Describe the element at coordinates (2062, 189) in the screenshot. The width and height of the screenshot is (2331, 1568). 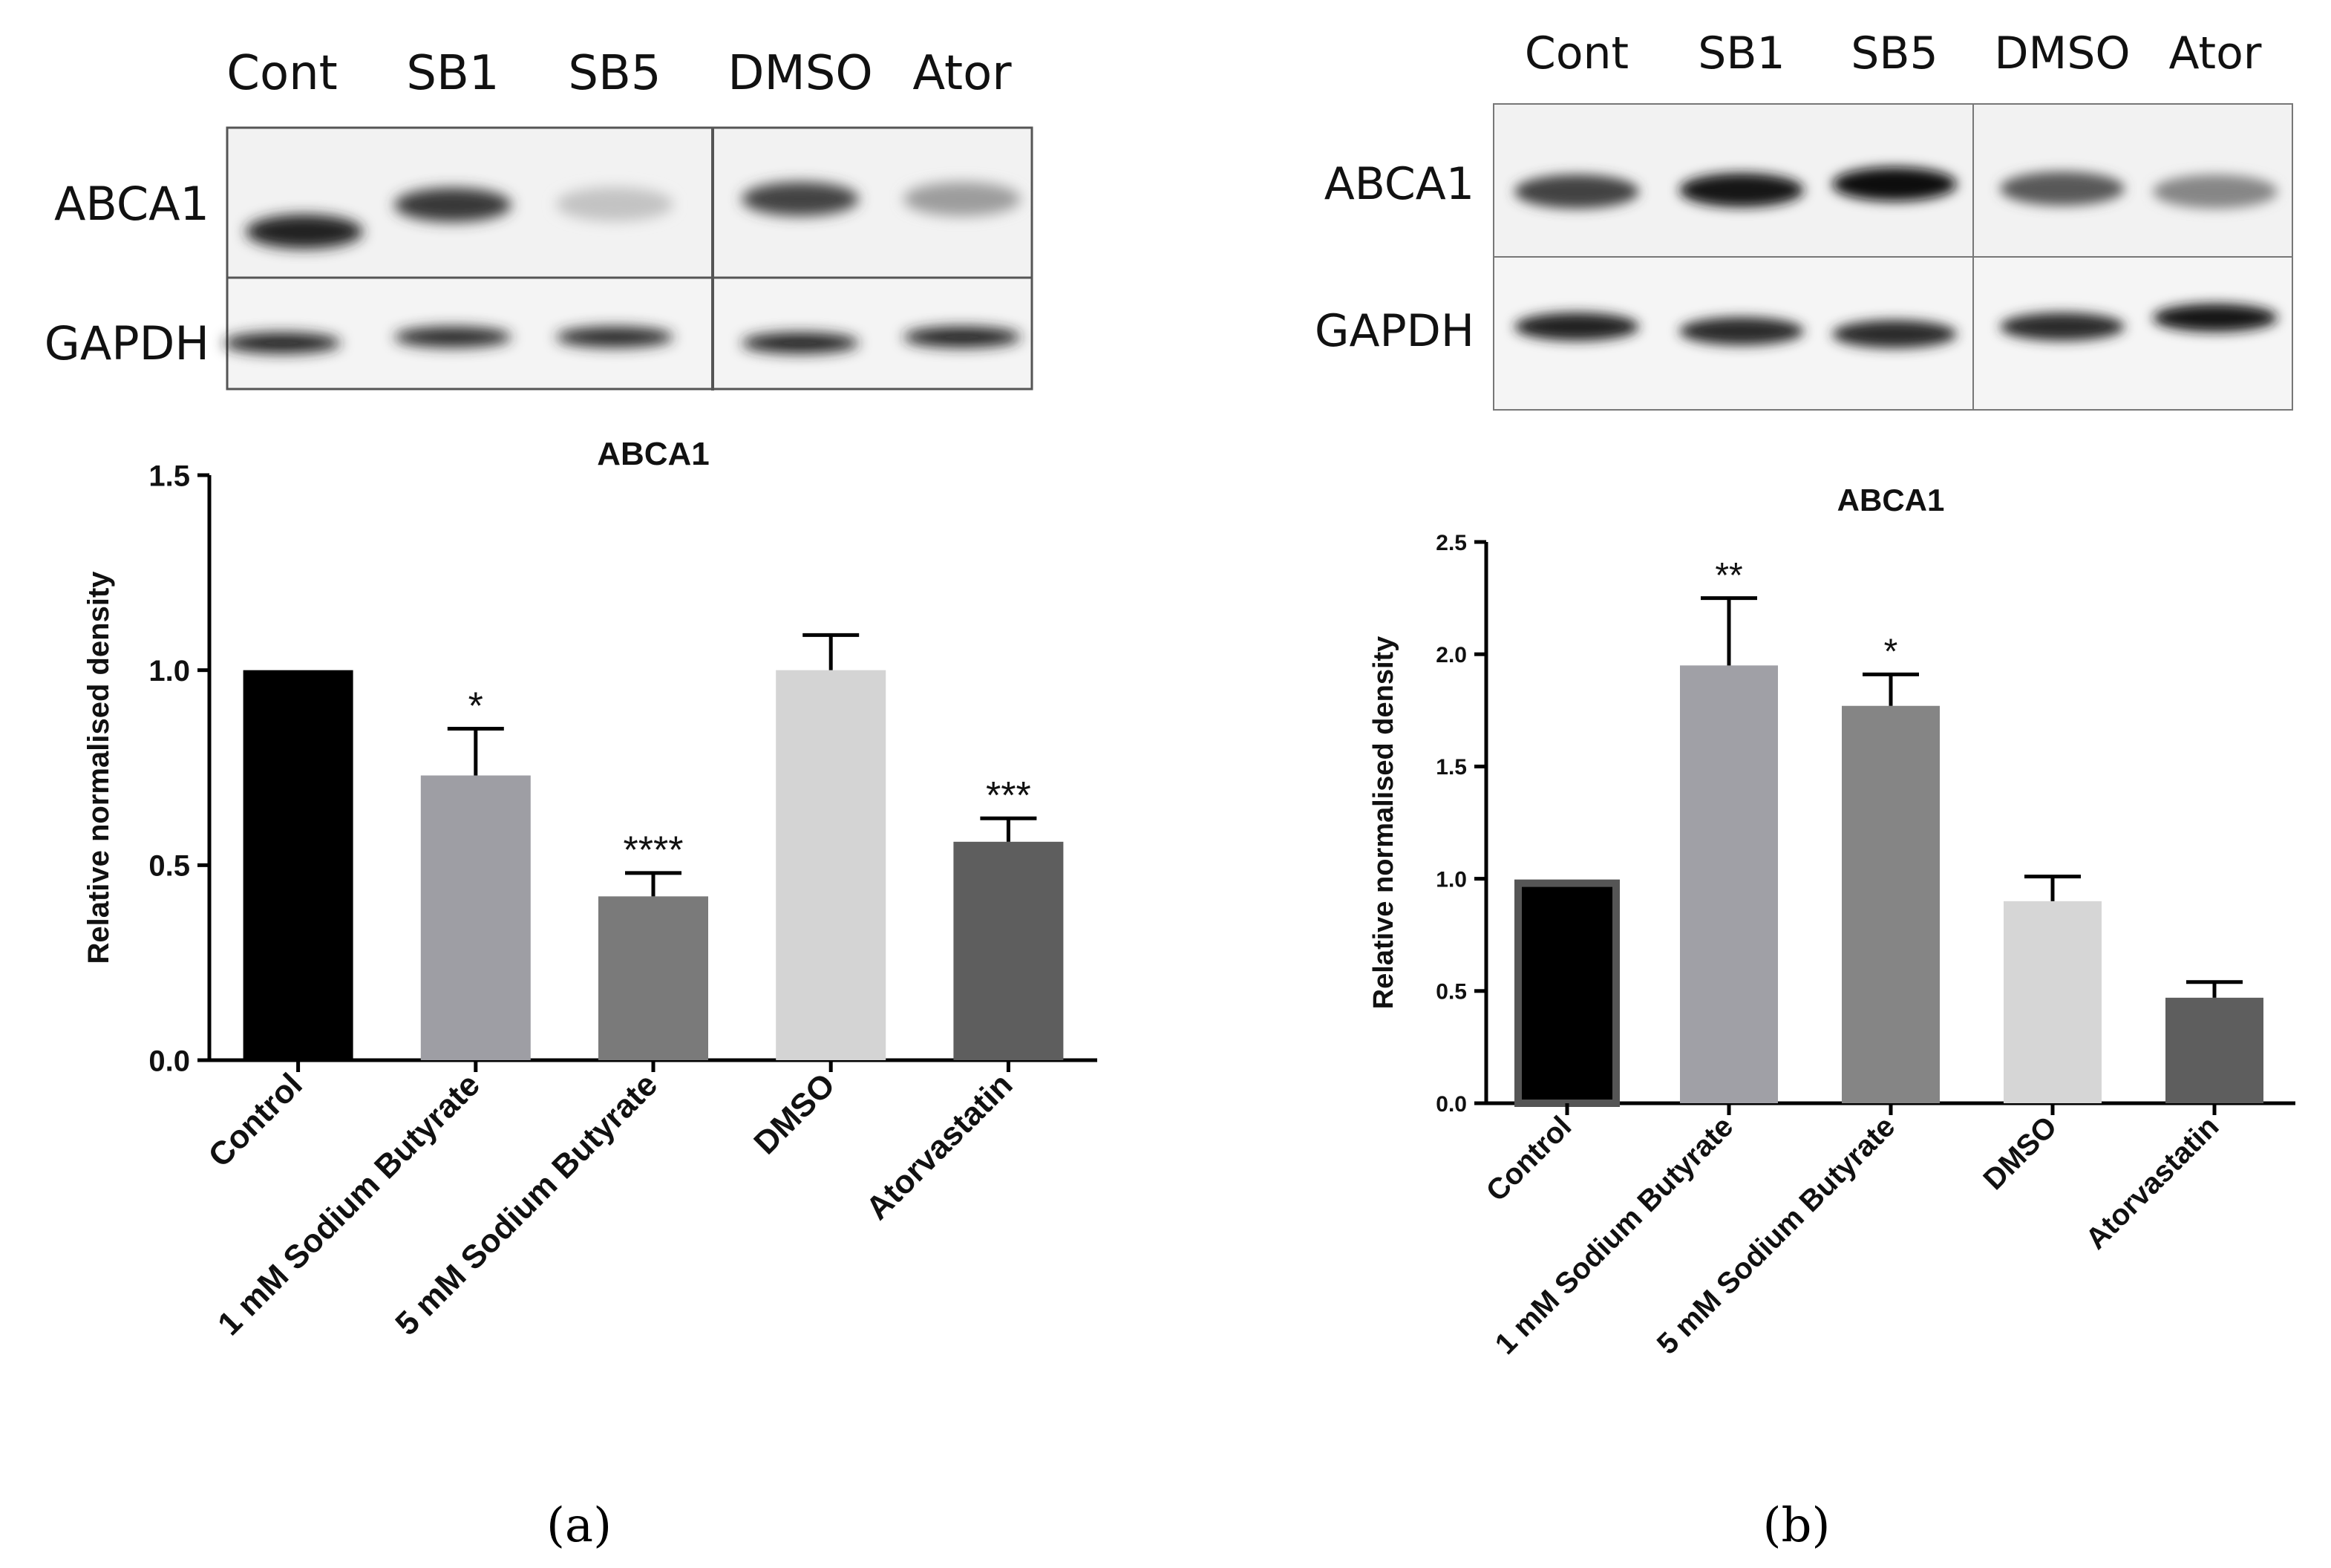
I see `band-abca1-dmso-b` at that location.